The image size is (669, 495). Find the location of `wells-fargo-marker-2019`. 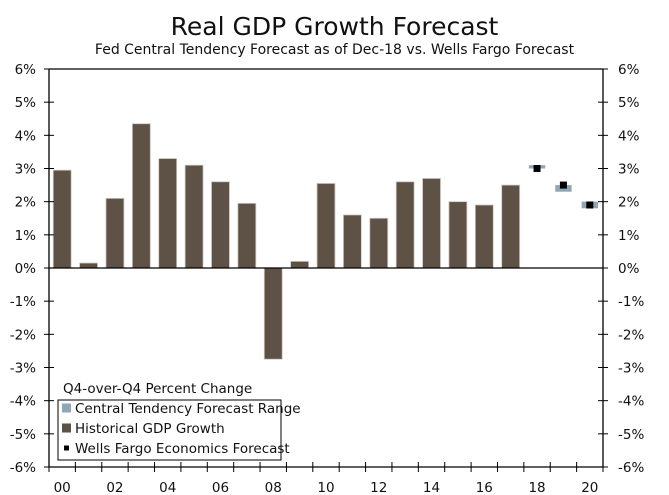

wells-fargo-marker-2019 is located at coordinates (563, 185).